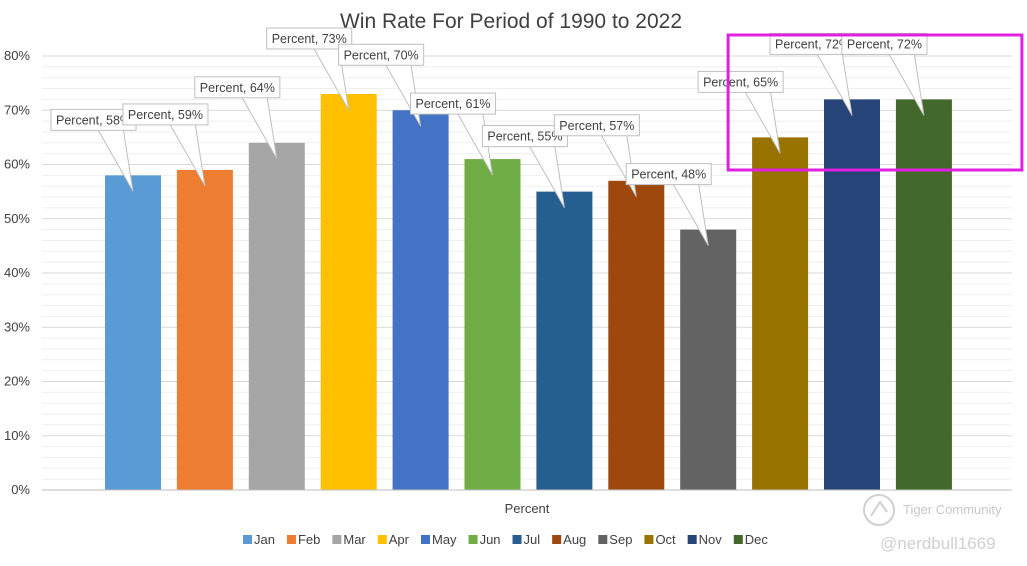  I want to click on data-label-text: Percent, 59%, so click(165, 115).